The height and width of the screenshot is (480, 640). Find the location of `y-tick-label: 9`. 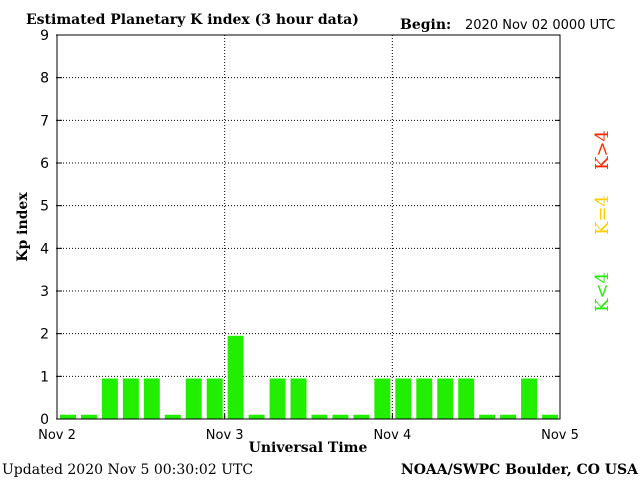

y-tick-label: 9 is located at coordinates (44, 36).